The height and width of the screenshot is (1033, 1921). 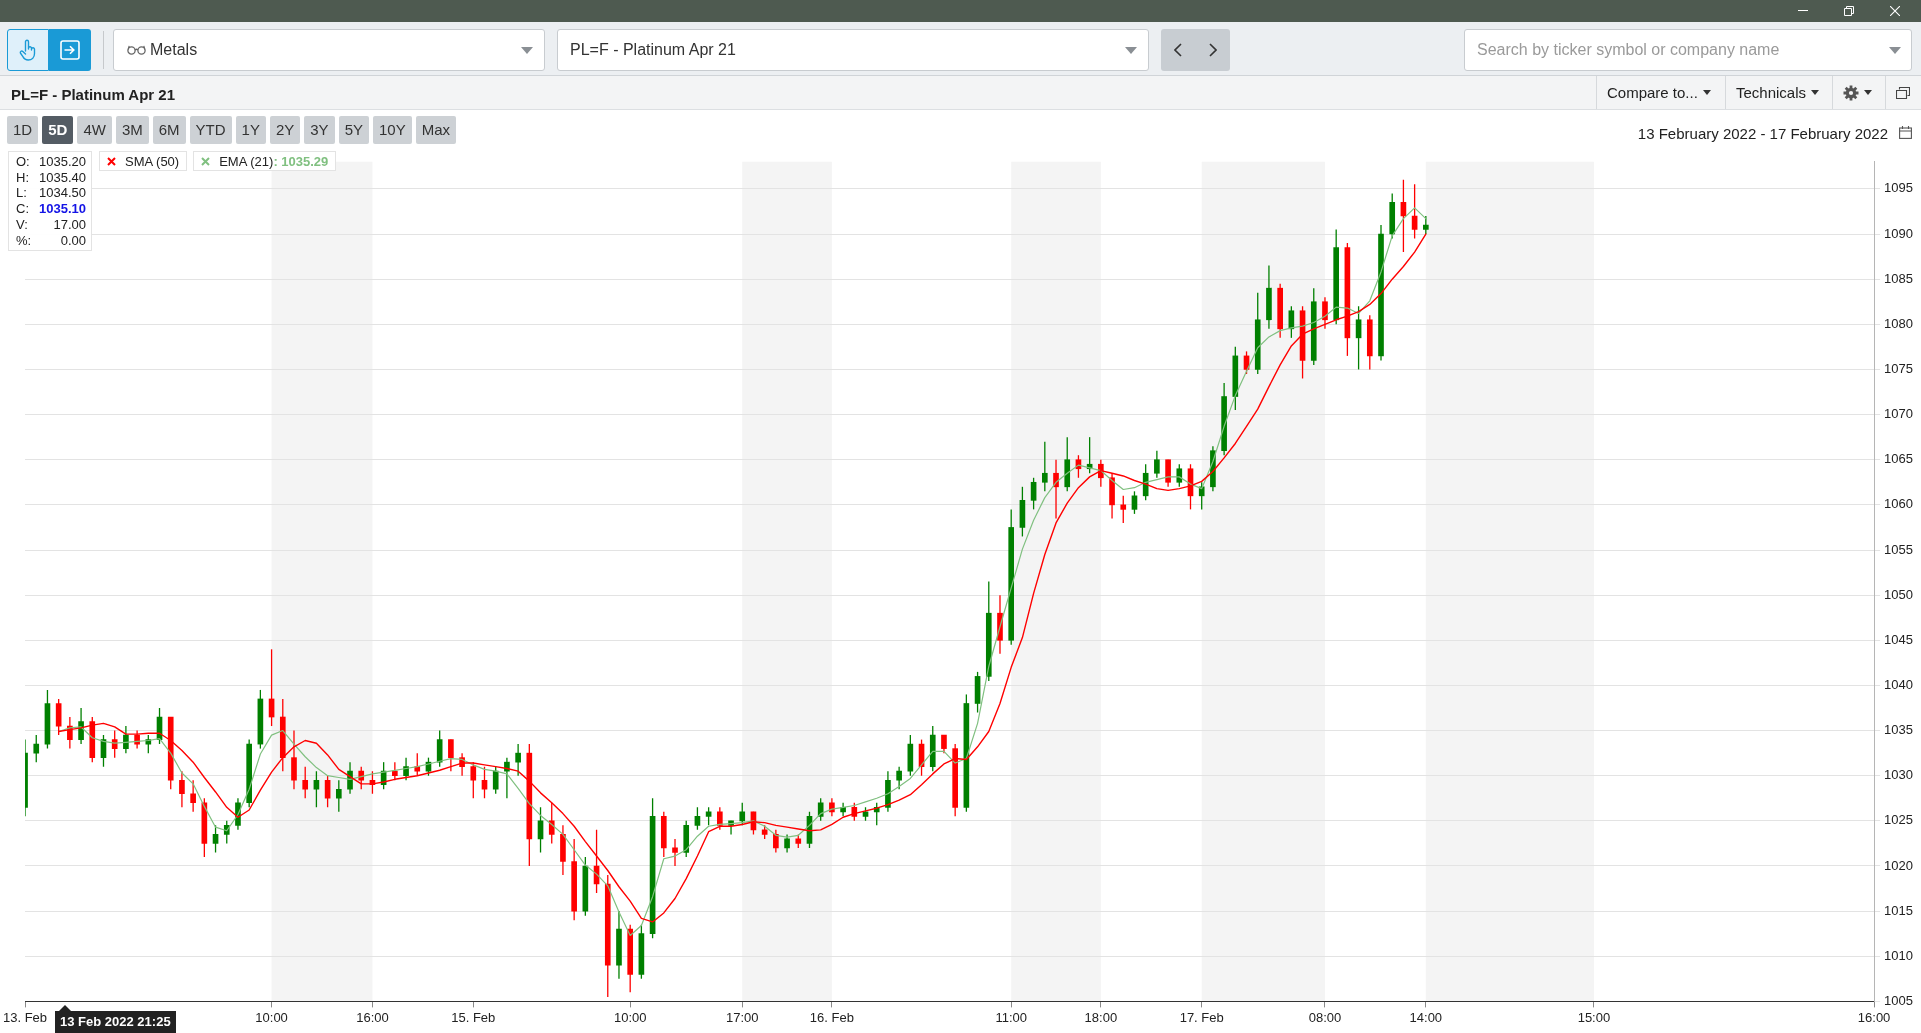 I want to click on x-tick-label: 16. Feb, so click(x=831, y=1017).